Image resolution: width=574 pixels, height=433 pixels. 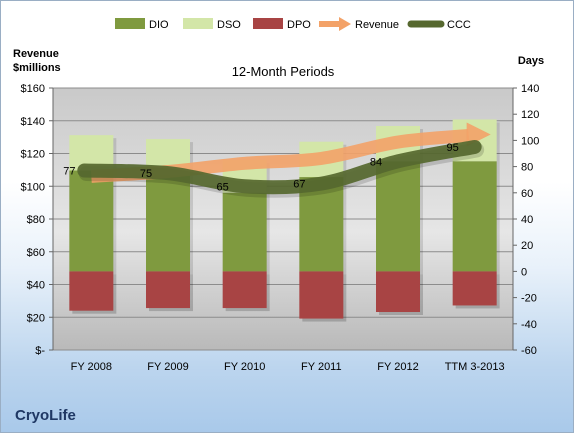 I want to click on left-axis-title: $millions, so click(x=37, y=68).